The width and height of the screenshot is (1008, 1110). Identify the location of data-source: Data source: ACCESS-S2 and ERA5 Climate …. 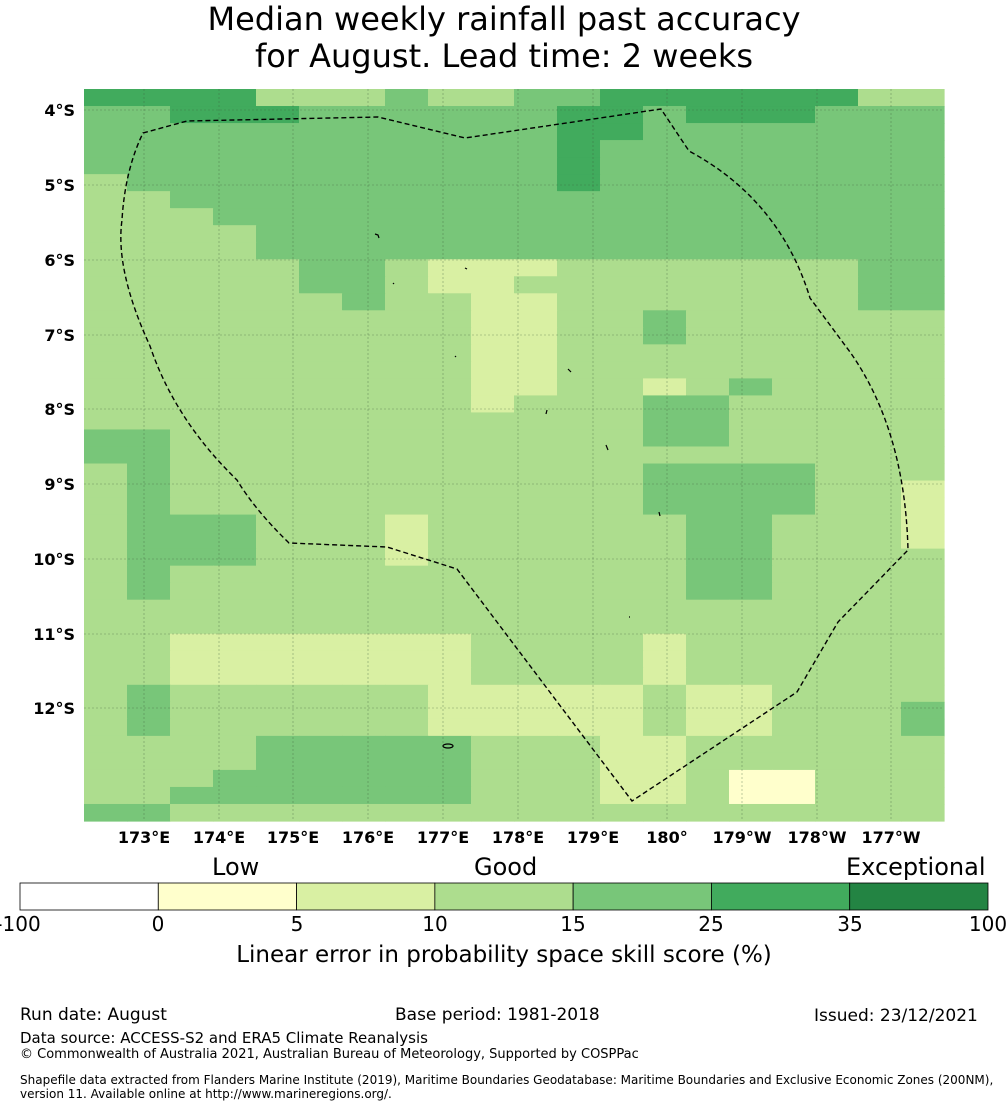
(224, 1038).